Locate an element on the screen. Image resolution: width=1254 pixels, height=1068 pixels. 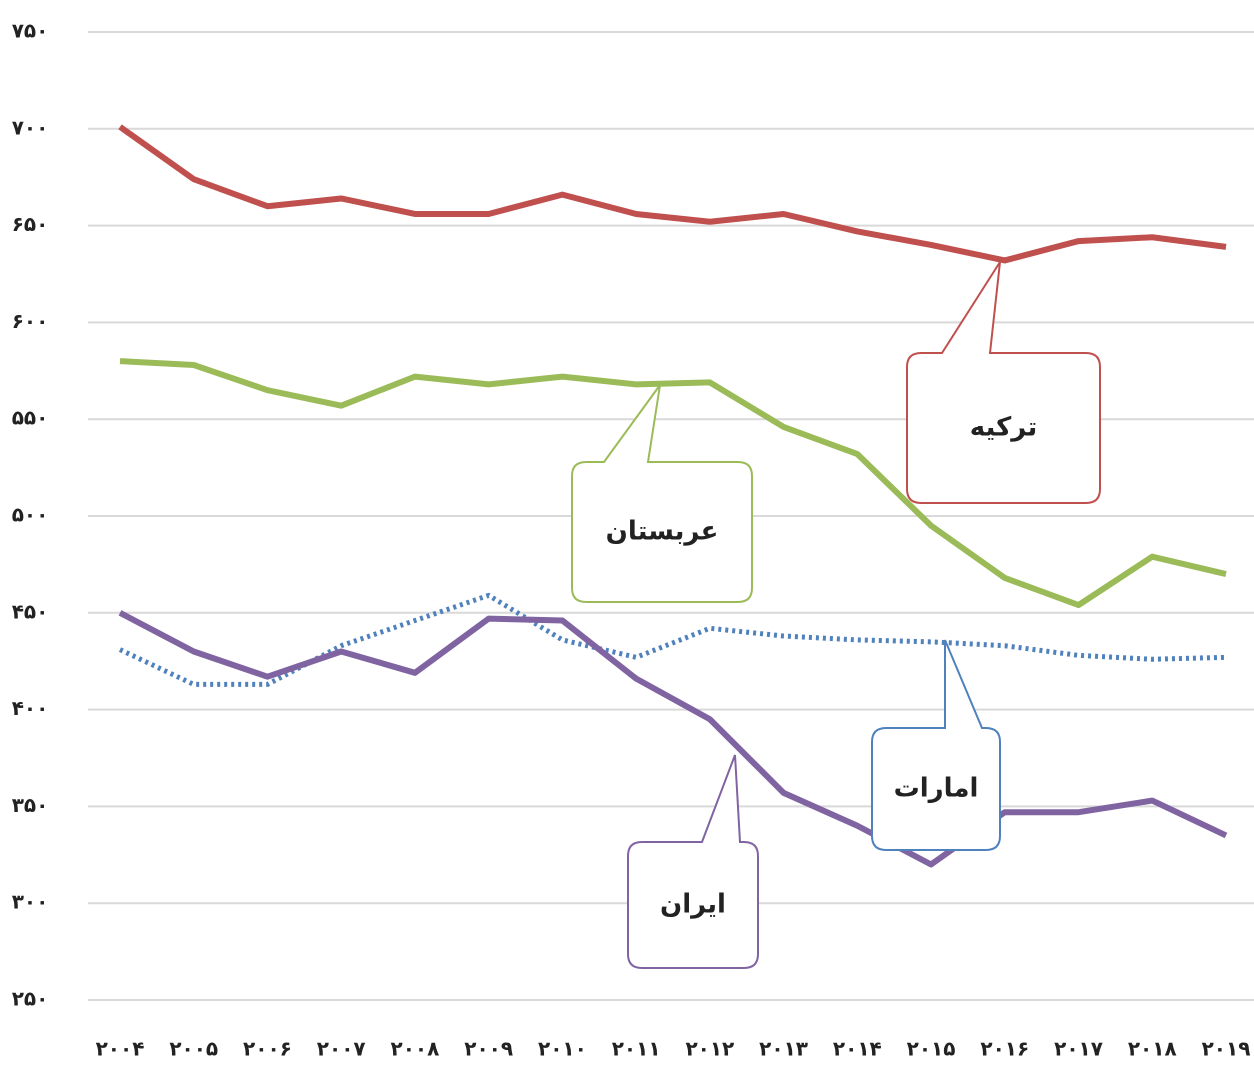
y-tick-label: ۵۰۰ is located at coordinates (30, 515).